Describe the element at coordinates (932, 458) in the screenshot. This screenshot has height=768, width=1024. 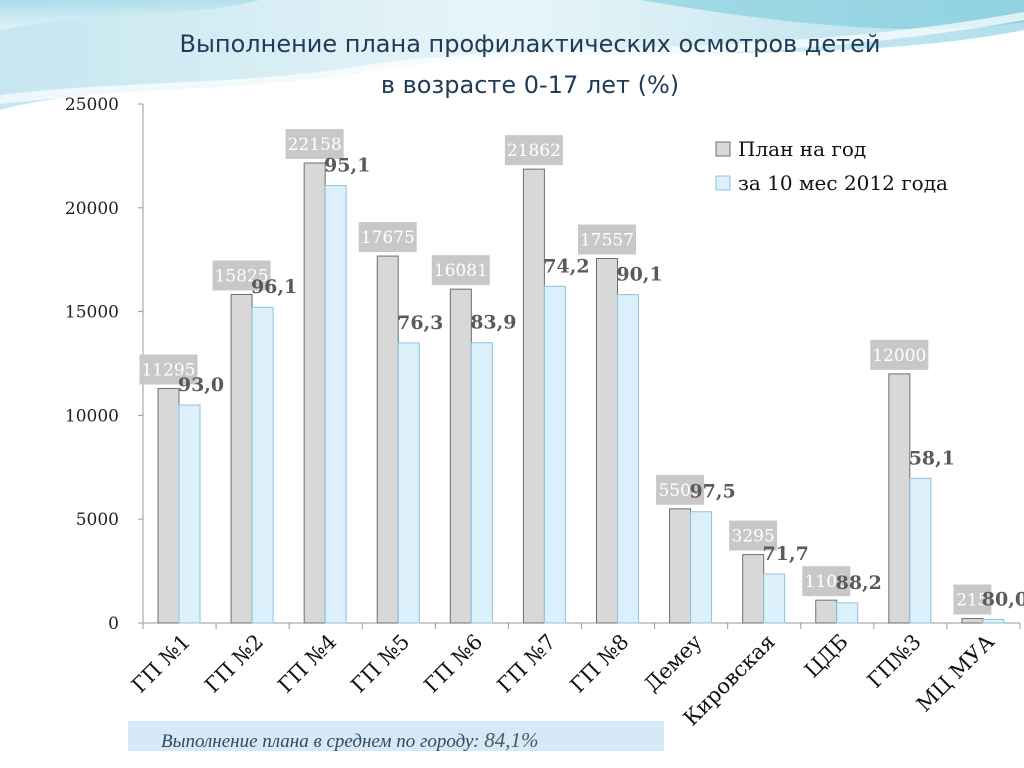
I see `percent-label: 58,1` at that location.